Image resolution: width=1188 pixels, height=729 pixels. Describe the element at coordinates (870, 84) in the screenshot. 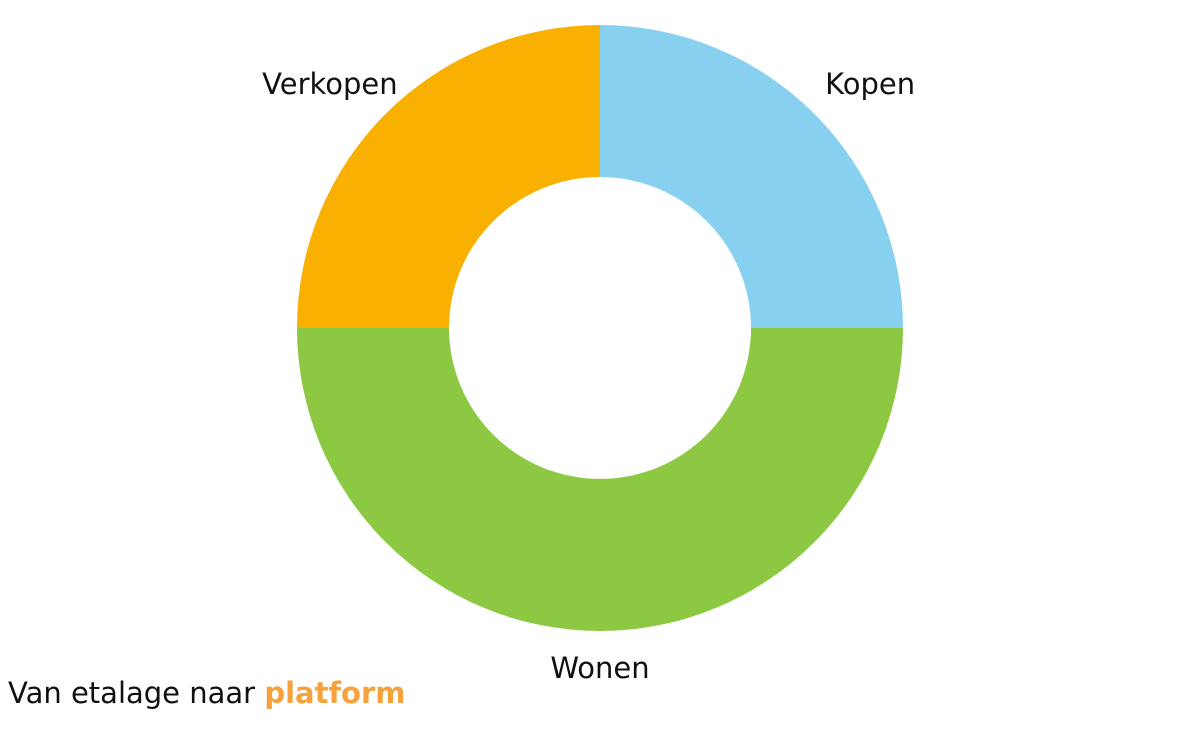

I see `segment-label: Kopen` at that location.